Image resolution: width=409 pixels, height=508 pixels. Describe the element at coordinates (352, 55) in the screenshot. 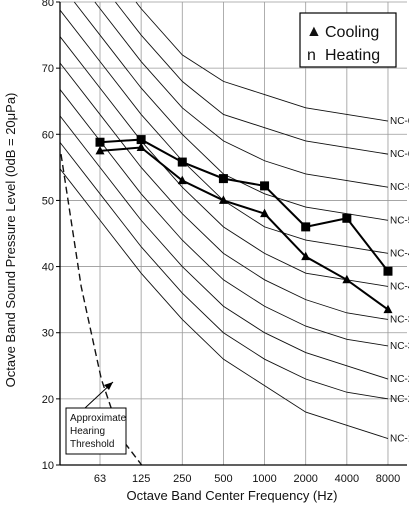

I see `legend-label-heating: Heating` at that location.